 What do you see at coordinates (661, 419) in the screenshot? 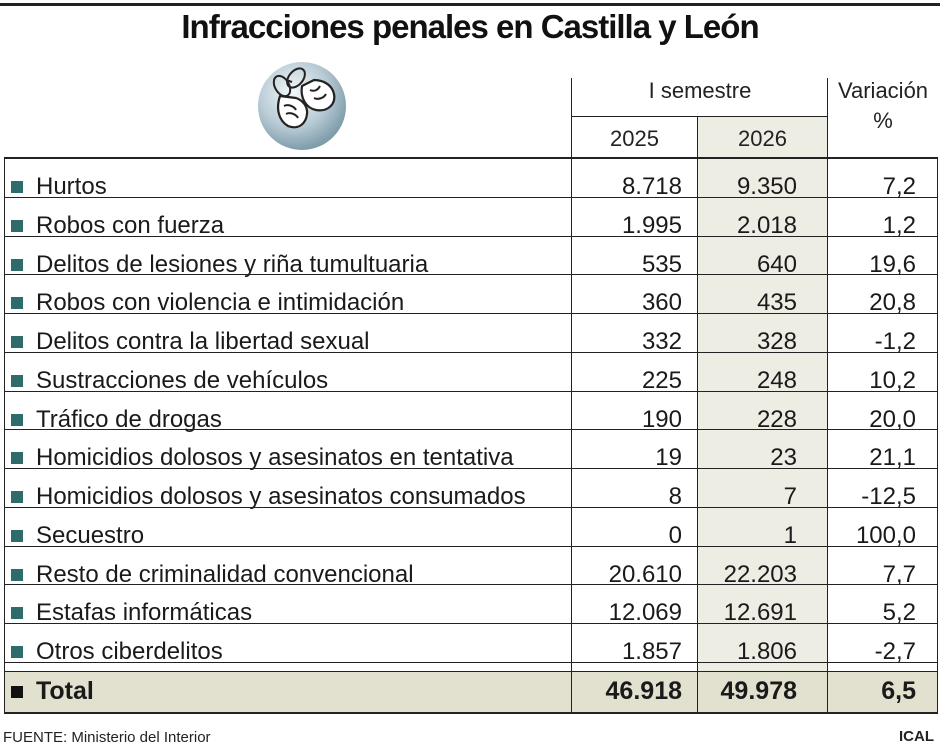
I see `value-2025: 190` at bounding box center [661, 419].